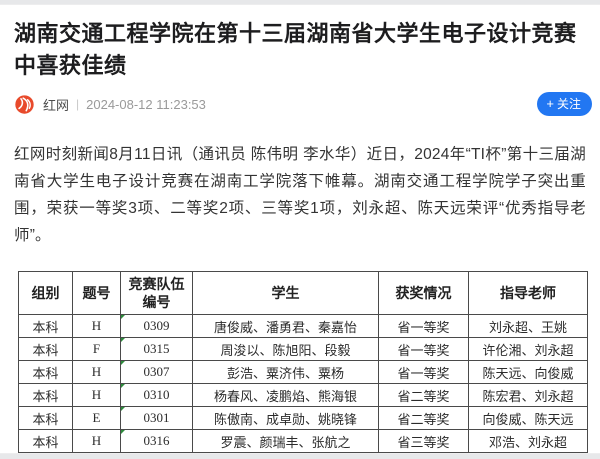 This screenshot has height=459, width=600. Describe the element at coordinates (528, 395) in the screenshot. I see `table-cell: 陈宏君、刘永超` at that location.